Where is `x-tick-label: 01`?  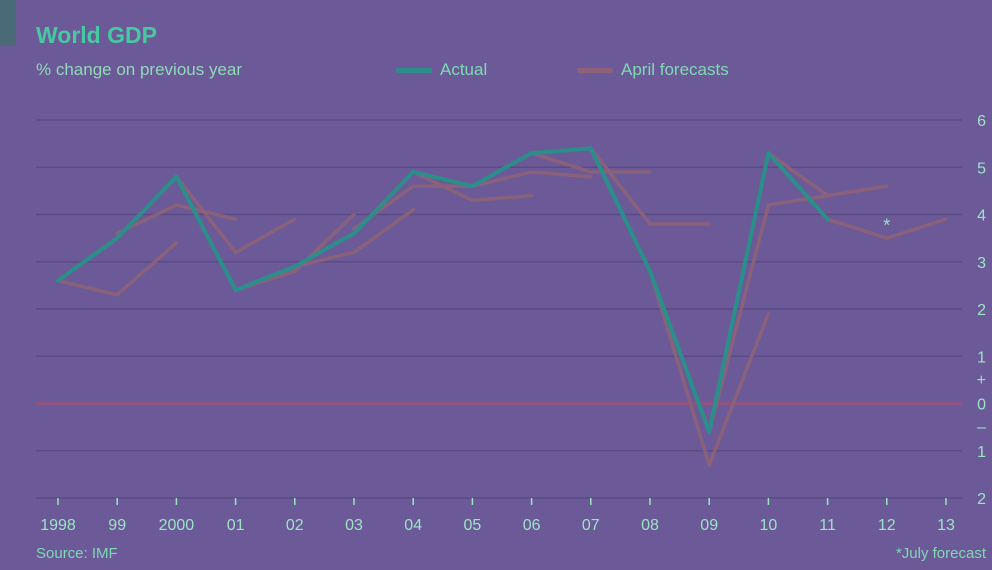 x-tick-label: 01 is located at coordinates (236, 525).